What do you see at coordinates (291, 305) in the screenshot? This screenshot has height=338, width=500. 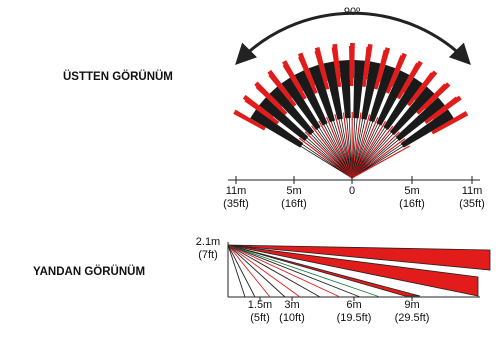 I see `distance-label: 3m` at bounding box center [291, 305].